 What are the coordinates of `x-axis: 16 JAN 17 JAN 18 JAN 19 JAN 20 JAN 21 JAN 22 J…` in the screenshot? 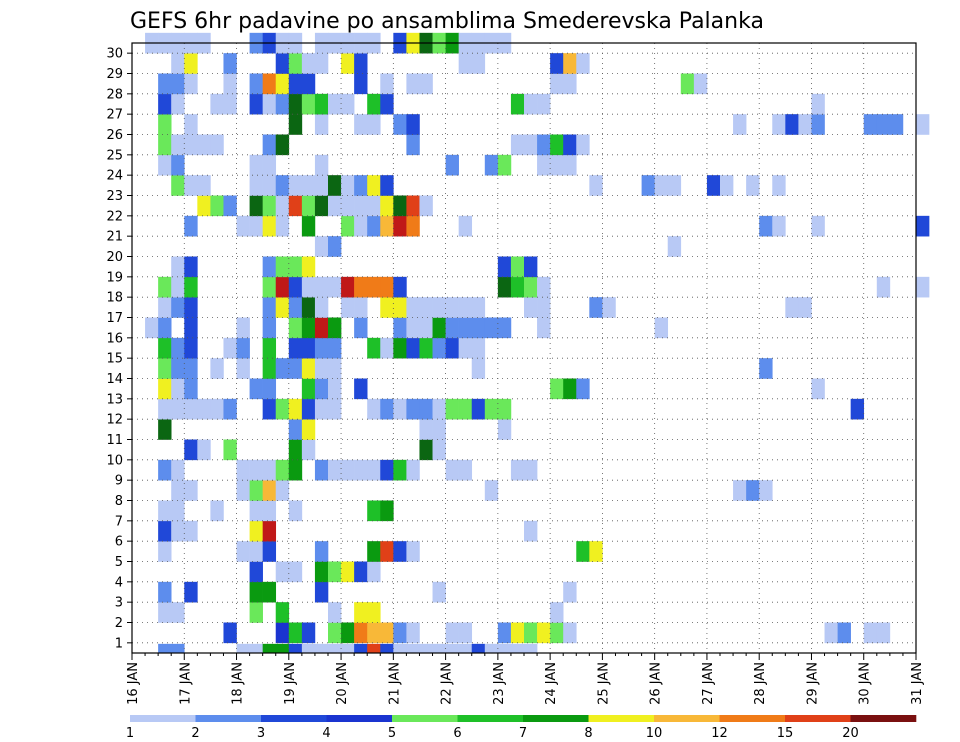 It's located at (525, 679).